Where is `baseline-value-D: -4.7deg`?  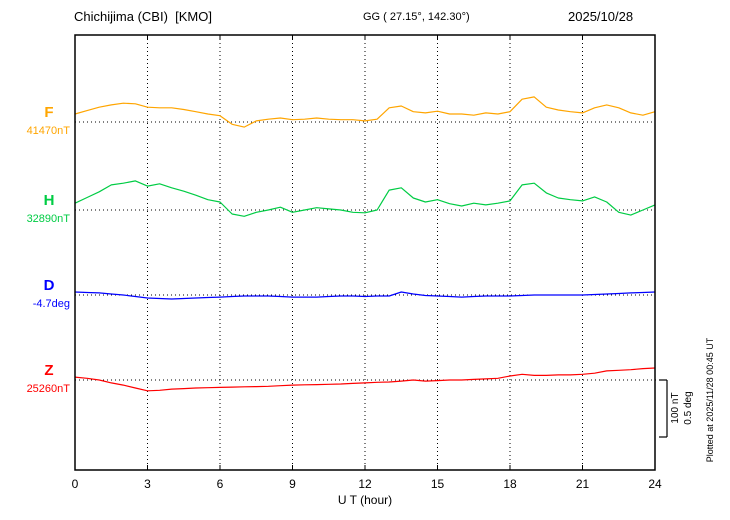
baseline-value-D: -4.7deg is located at coordinates (51, 304).